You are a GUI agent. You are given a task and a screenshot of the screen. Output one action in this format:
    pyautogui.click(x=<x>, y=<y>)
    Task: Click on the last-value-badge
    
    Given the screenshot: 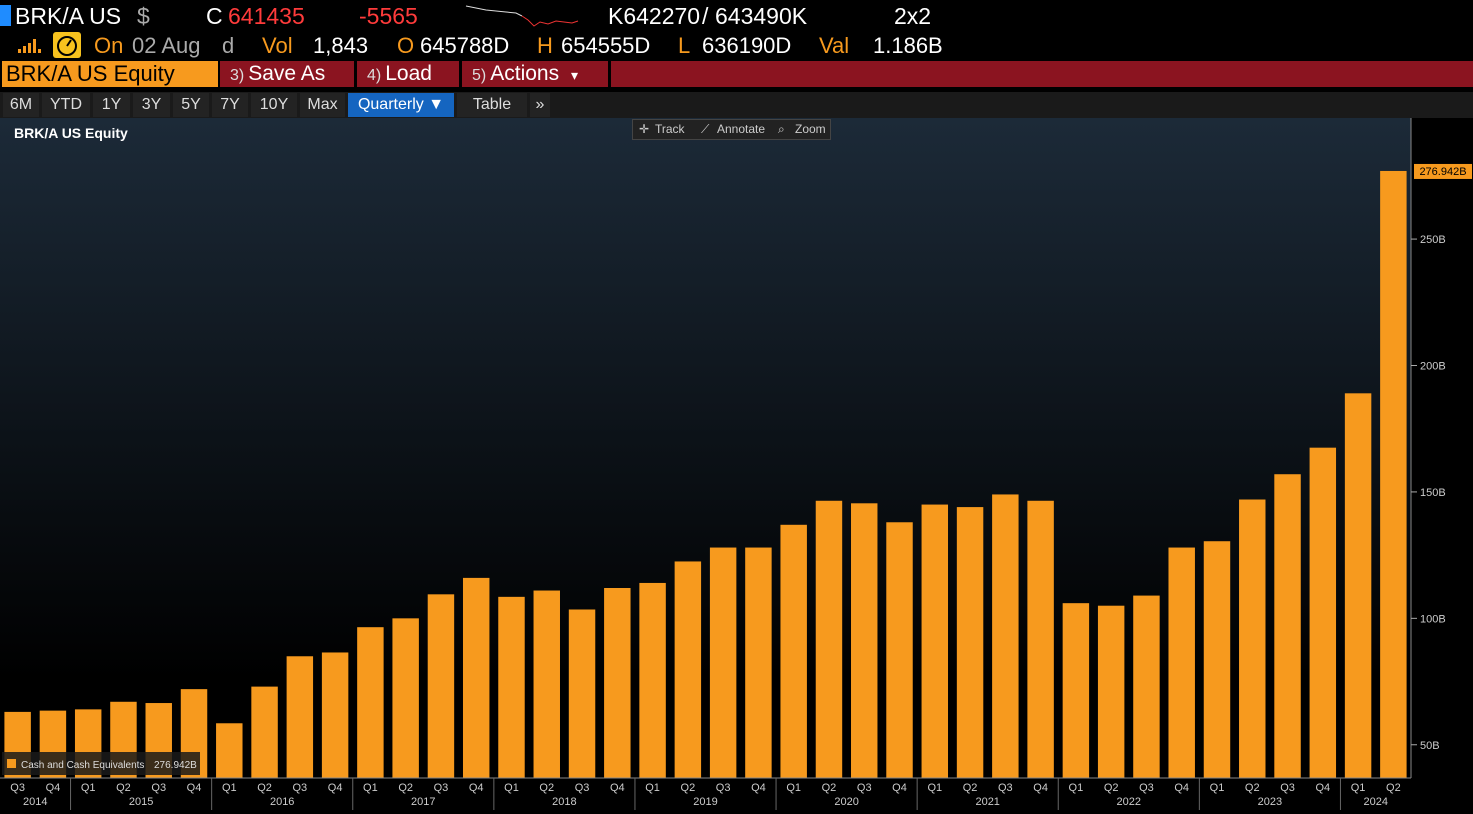 What is the action you would take?
    pyautogui.click(x=1443, y=171)
    